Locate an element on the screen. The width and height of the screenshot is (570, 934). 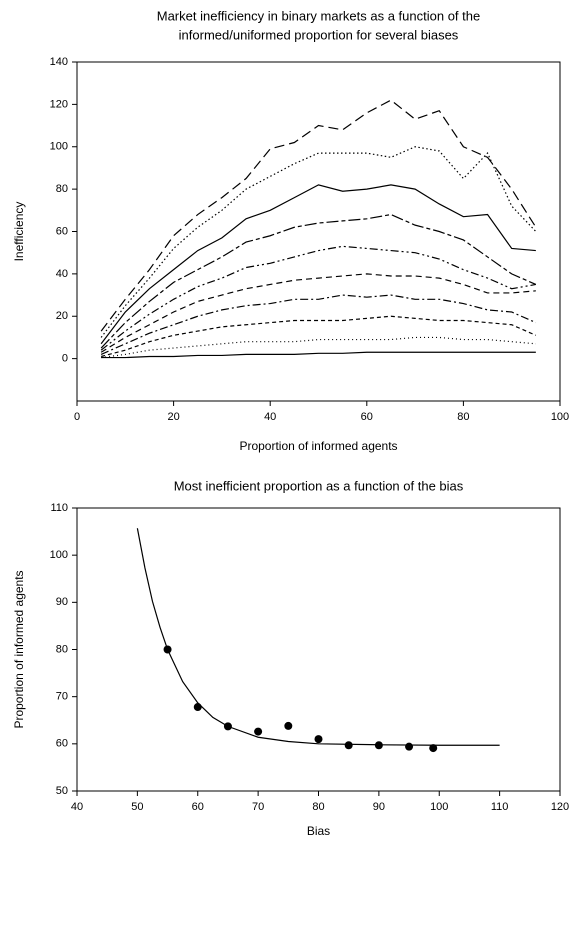
y-axis-label: Inefficiency is located at coordinates (19, 232).